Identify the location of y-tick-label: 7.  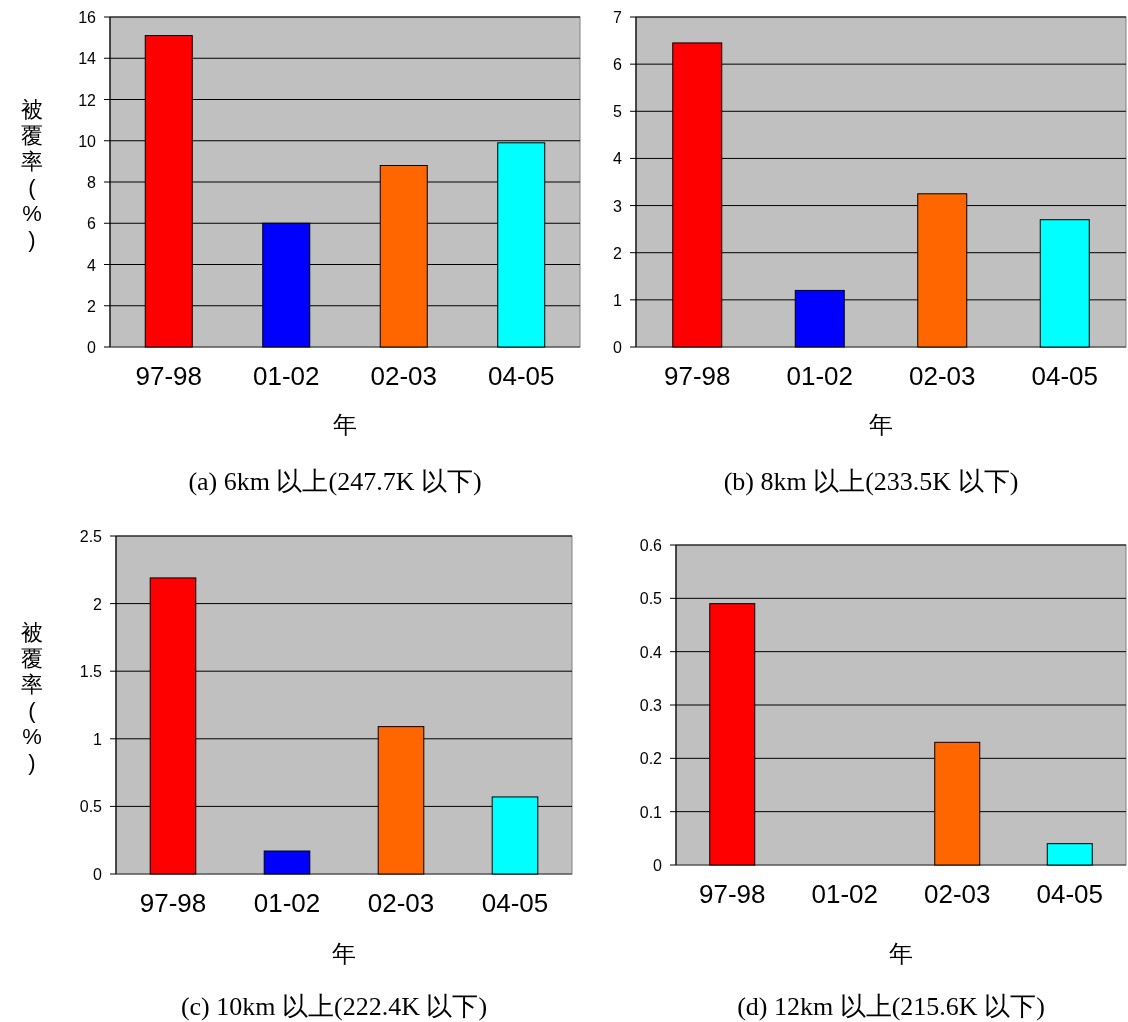
(618, 17).